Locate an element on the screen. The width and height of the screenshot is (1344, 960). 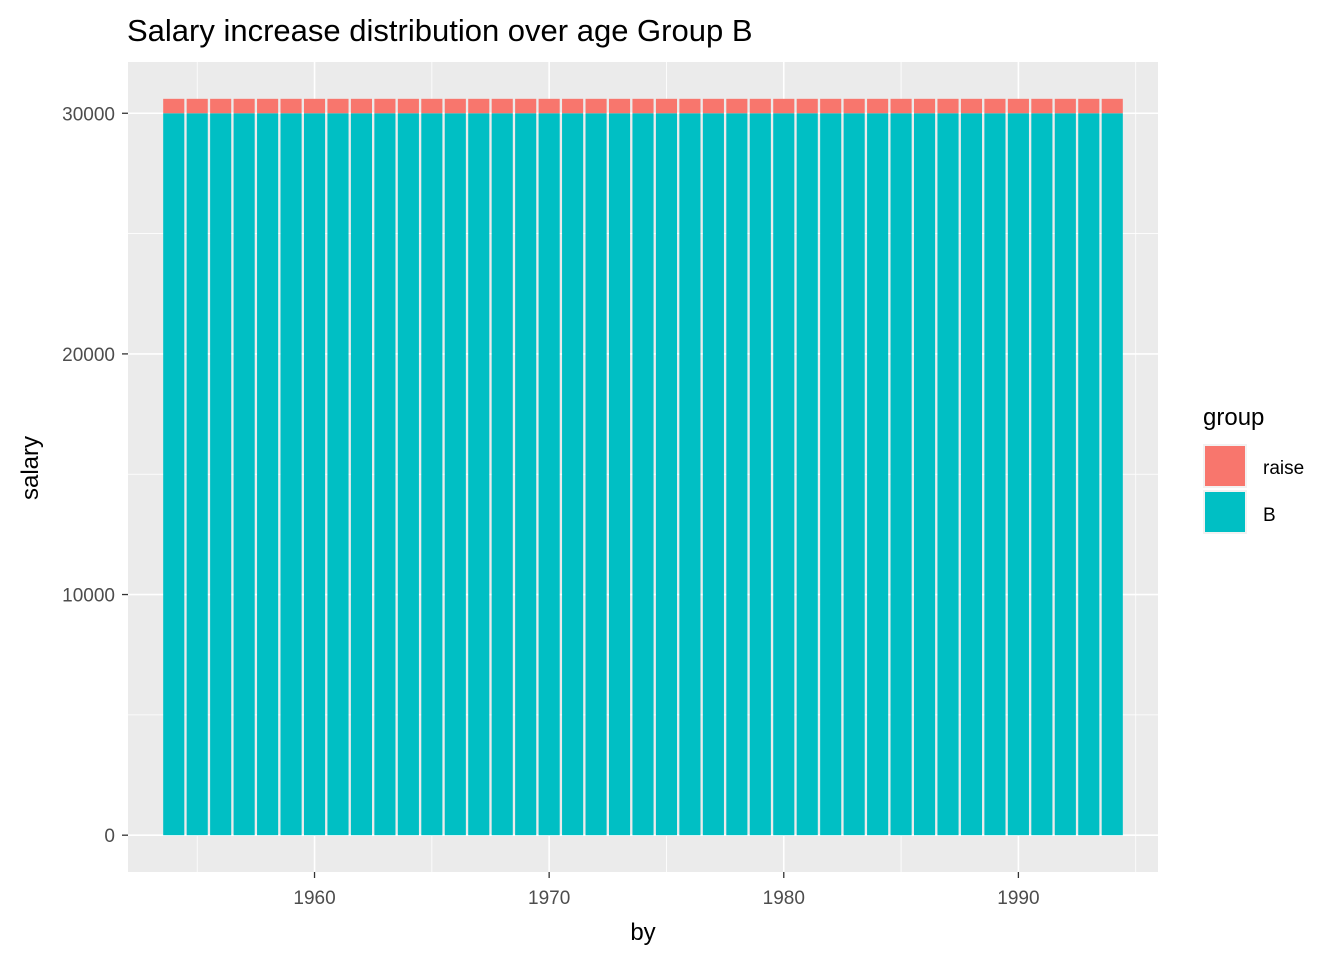
bar-raise-1960 is located at coordinates (314, 106).